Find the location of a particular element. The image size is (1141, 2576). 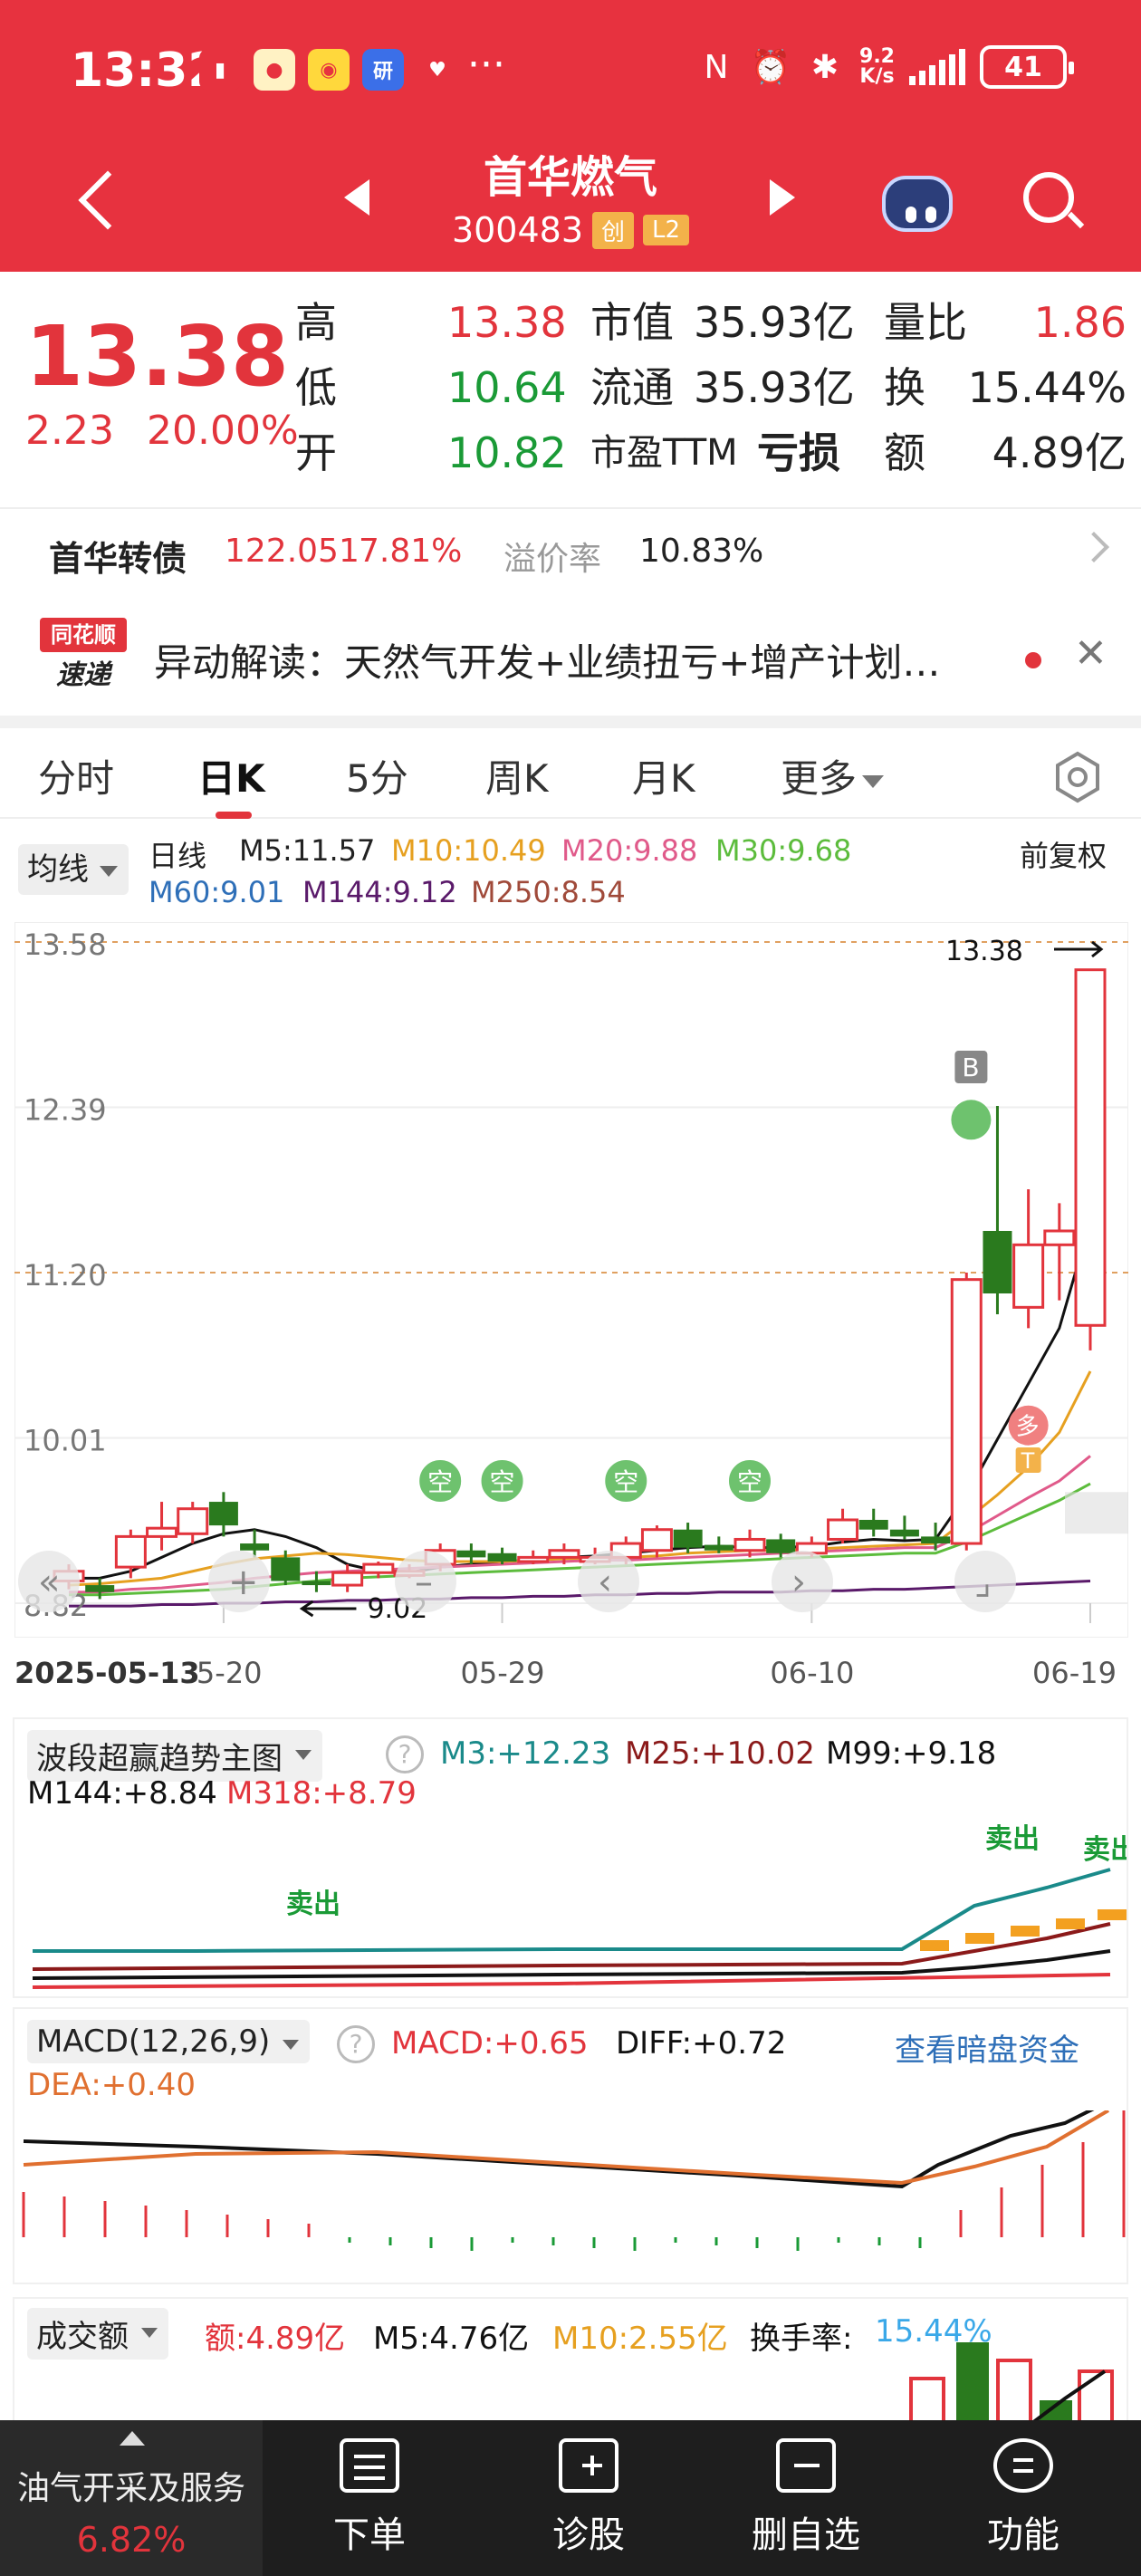

menu-circle-icon is located at coordinates (1023, 2465).